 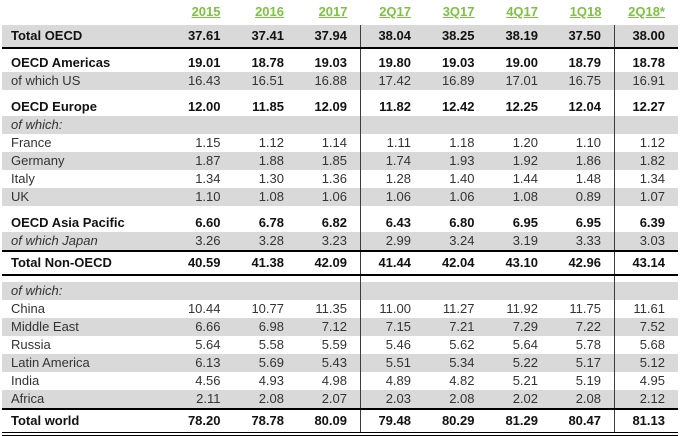 What do you see at coordinates (392, 37) in the screenshot?
I see `value-cell: 38.04` at bounding box center [392, 37].